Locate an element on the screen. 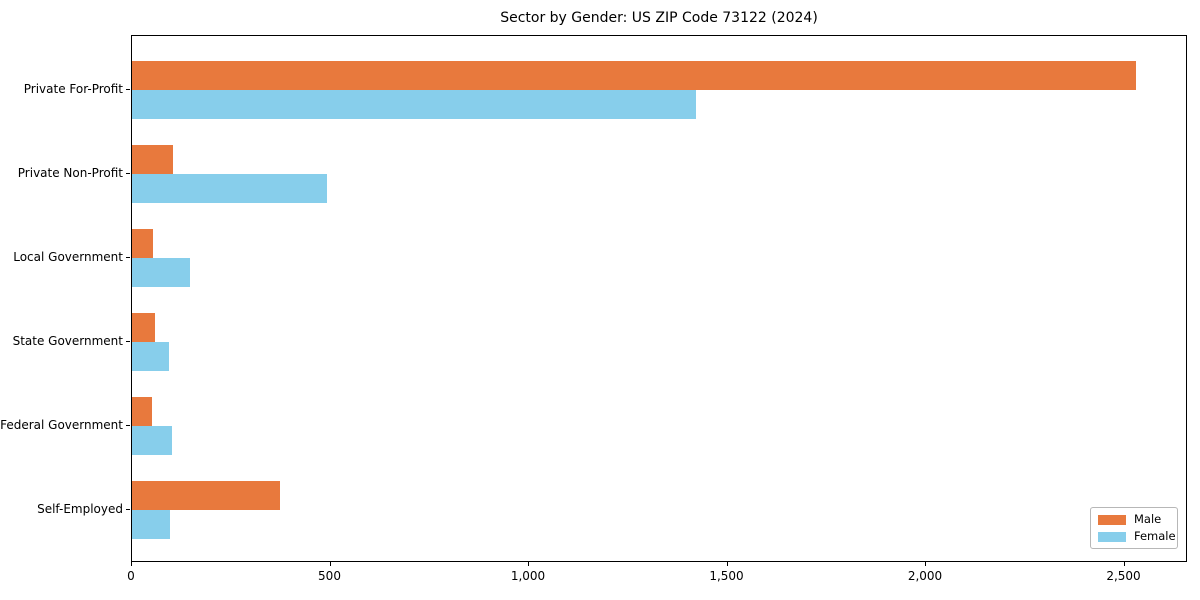 The width and height of the screenshot is (1200, 600). legend-swatch-female-icon is located at coordinates (1112, 536).